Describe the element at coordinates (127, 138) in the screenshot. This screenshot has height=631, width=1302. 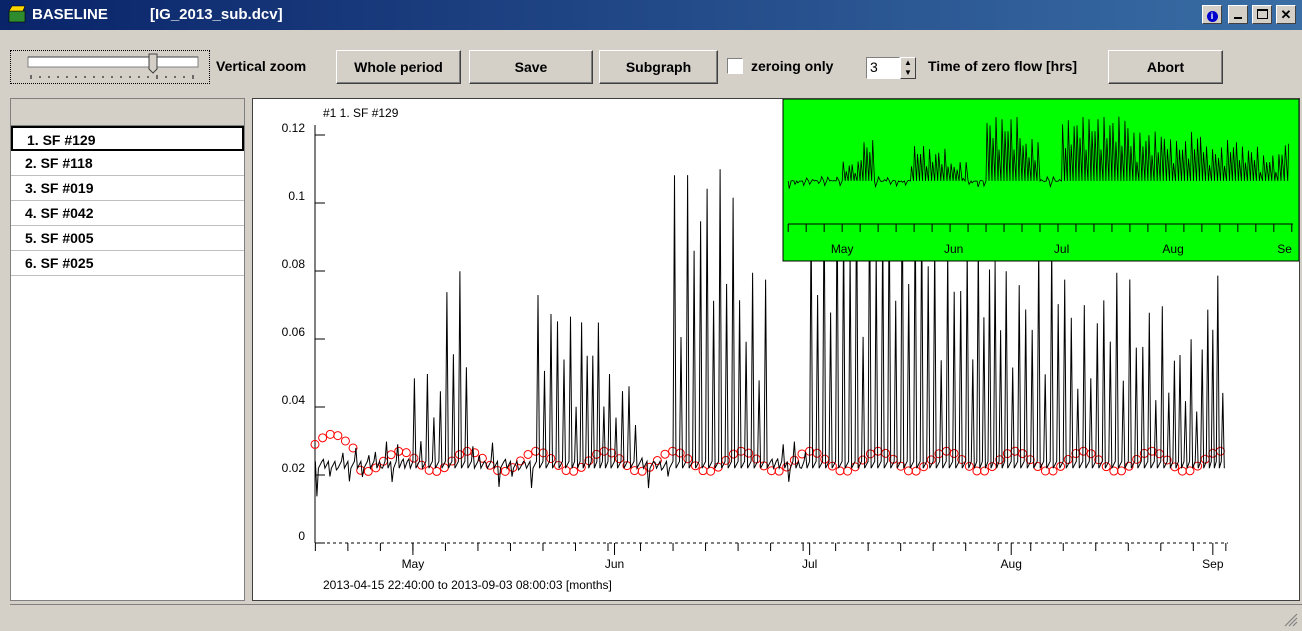
I see `sensor-item: 1. SF #129` at that location.